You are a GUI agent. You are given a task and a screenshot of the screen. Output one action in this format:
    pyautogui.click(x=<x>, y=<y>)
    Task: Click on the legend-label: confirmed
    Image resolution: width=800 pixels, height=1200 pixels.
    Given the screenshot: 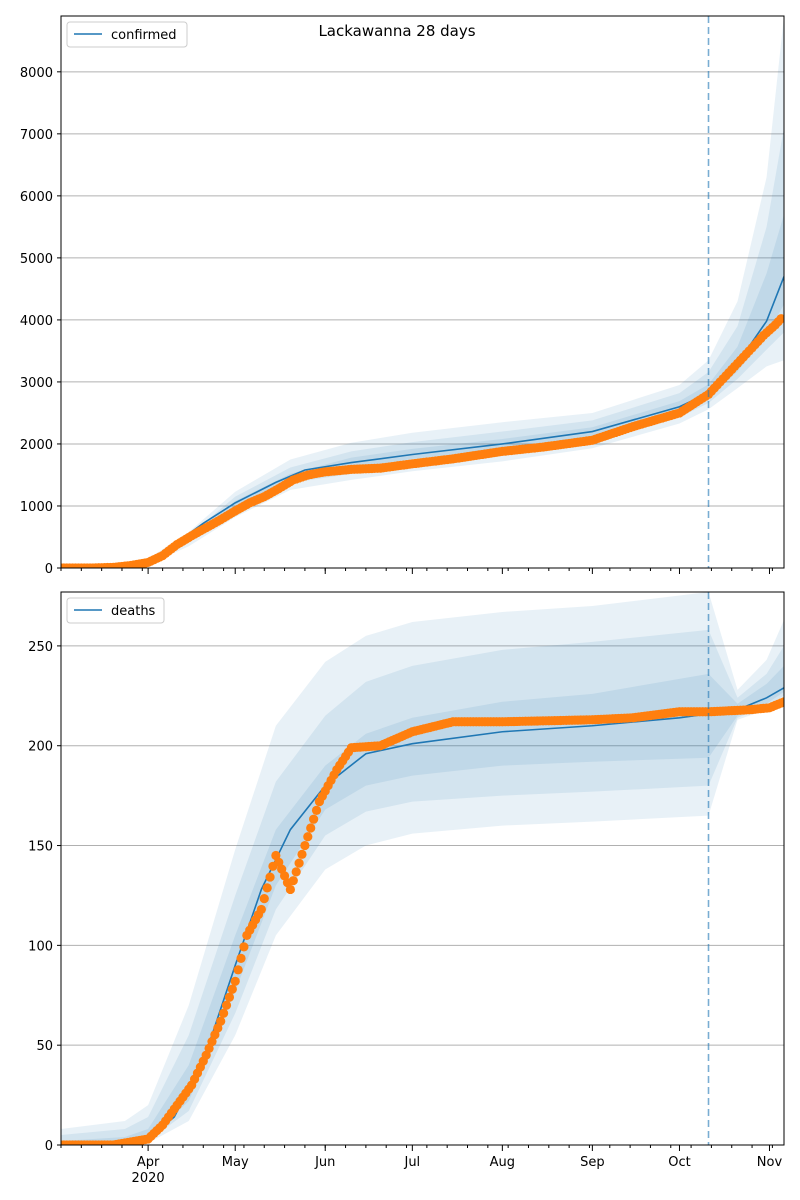 What is the action you would take?
    pyautogui.click(x=144, y=35)
    